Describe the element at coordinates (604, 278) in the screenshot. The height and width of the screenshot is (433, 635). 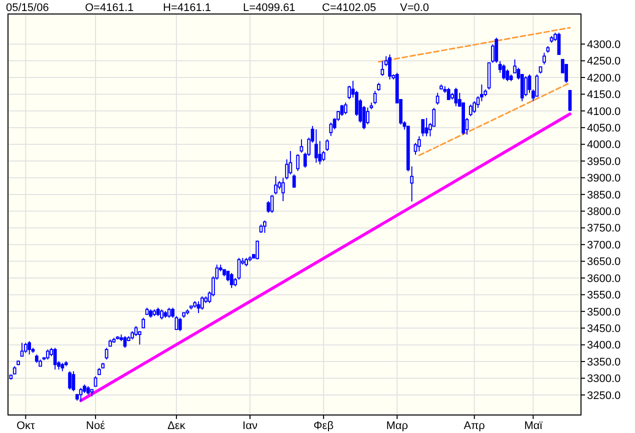
I see `y-tick-label: 3600.0` at that location.